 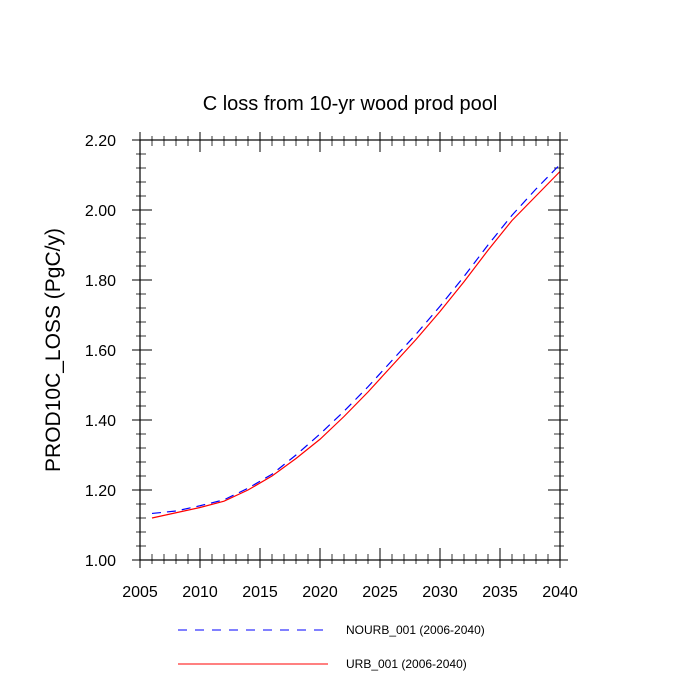 I want to click on x-tick-label: 2035, so click(x=500, y=592).